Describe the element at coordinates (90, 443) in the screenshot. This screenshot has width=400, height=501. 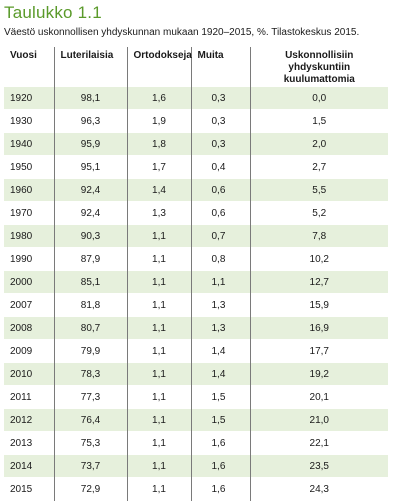
I see `cell-luterilaisia: 75,3` at that location.